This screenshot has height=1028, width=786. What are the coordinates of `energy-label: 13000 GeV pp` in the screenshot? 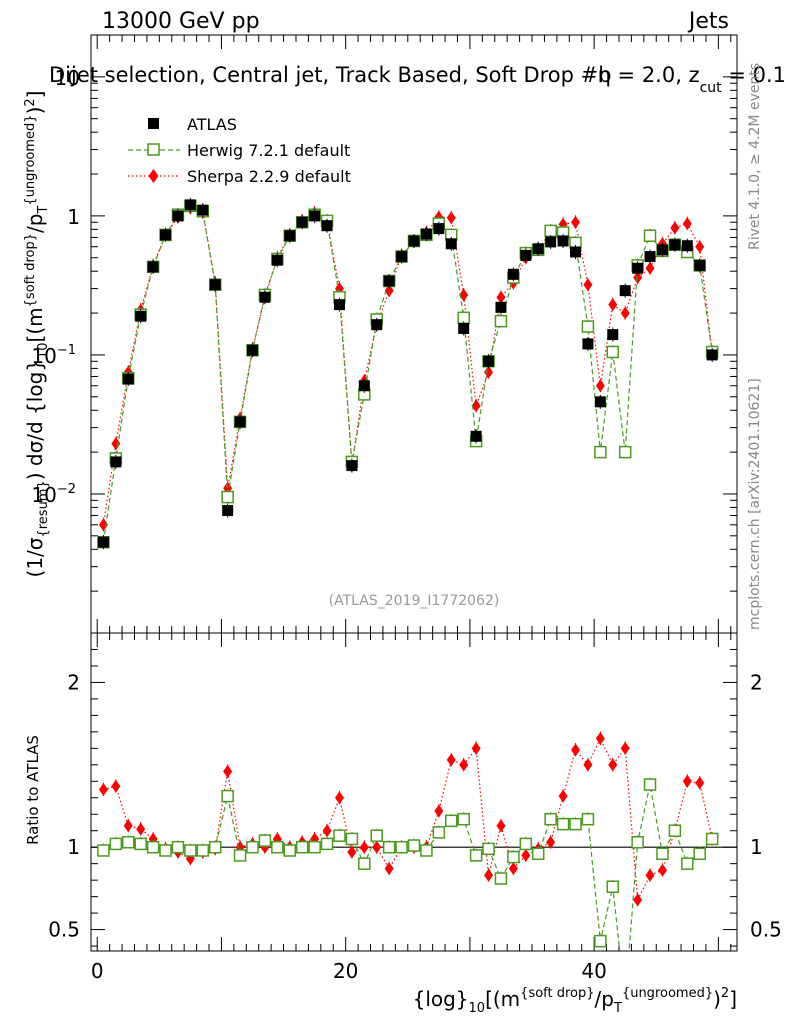 It's located at (181, 21).